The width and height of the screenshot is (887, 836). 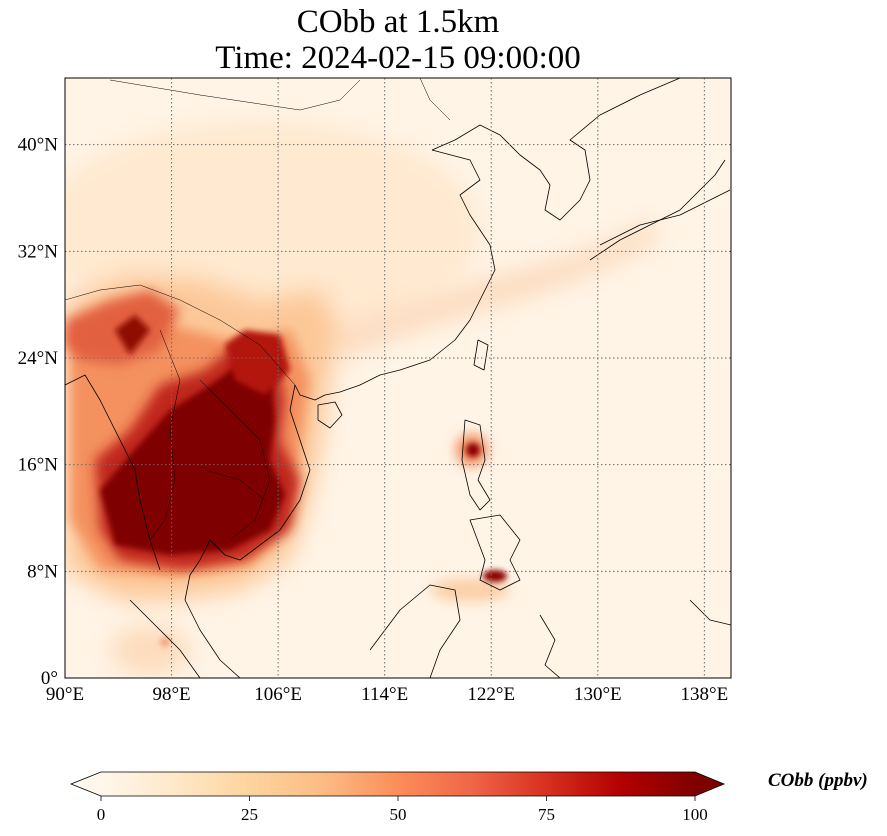 What do you see at coordinates (598, 694) in the screenshot?
I see `lon-tick-label: 130°E` at bounding box center [598, 694].